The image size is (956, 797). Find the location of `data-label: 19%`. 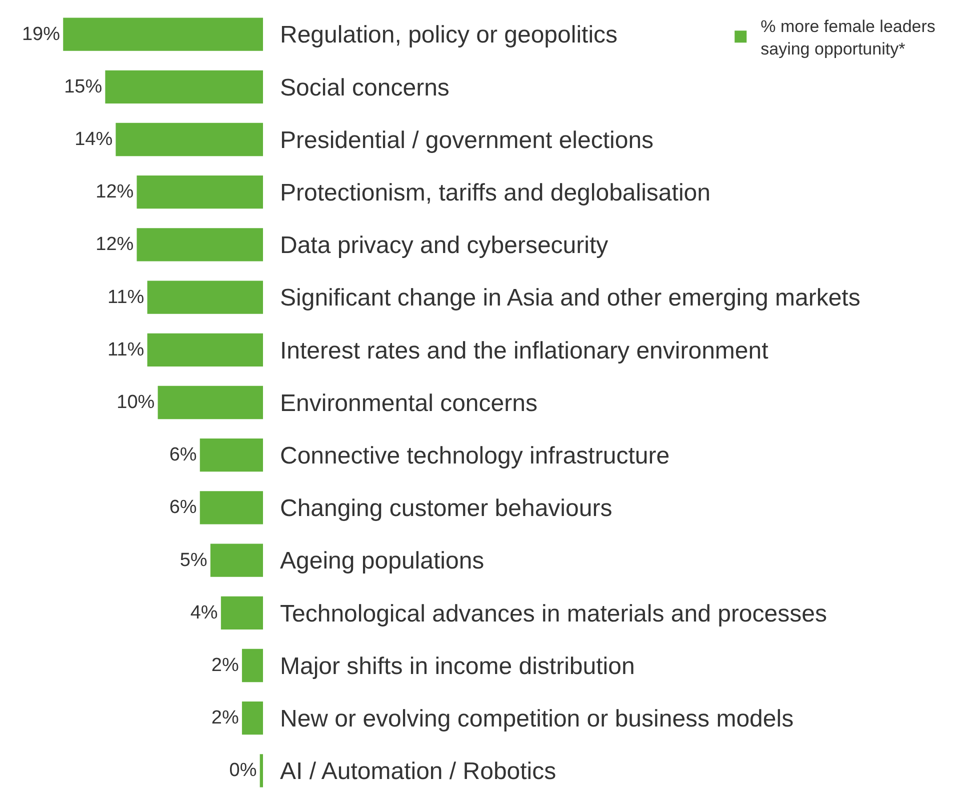

data-label: 19% is located at coordinates (41, 34).